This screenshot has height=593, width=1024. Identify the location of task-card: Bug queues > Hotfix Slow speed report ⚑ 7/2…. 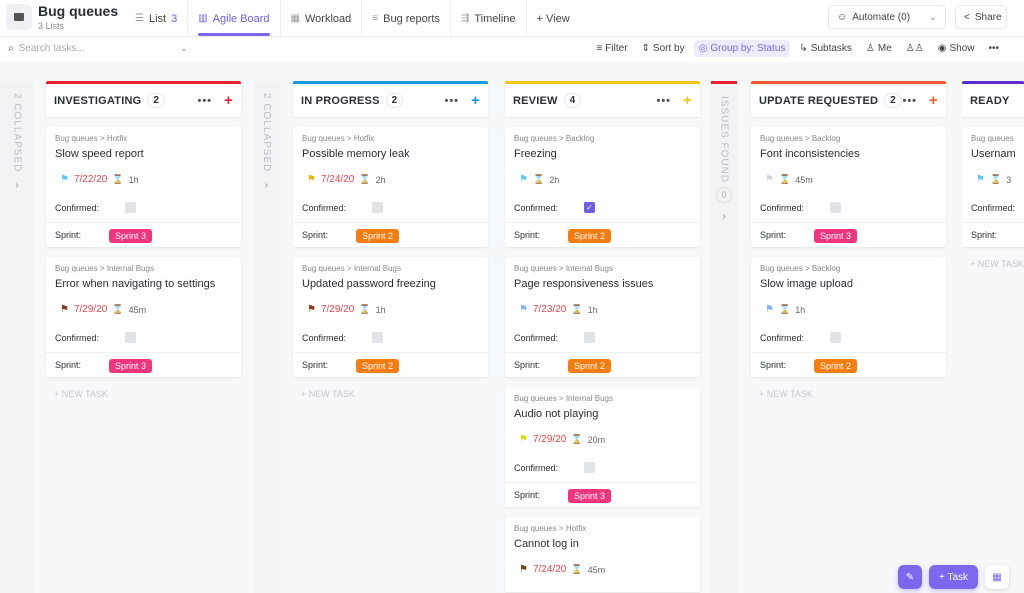
(143, 187).